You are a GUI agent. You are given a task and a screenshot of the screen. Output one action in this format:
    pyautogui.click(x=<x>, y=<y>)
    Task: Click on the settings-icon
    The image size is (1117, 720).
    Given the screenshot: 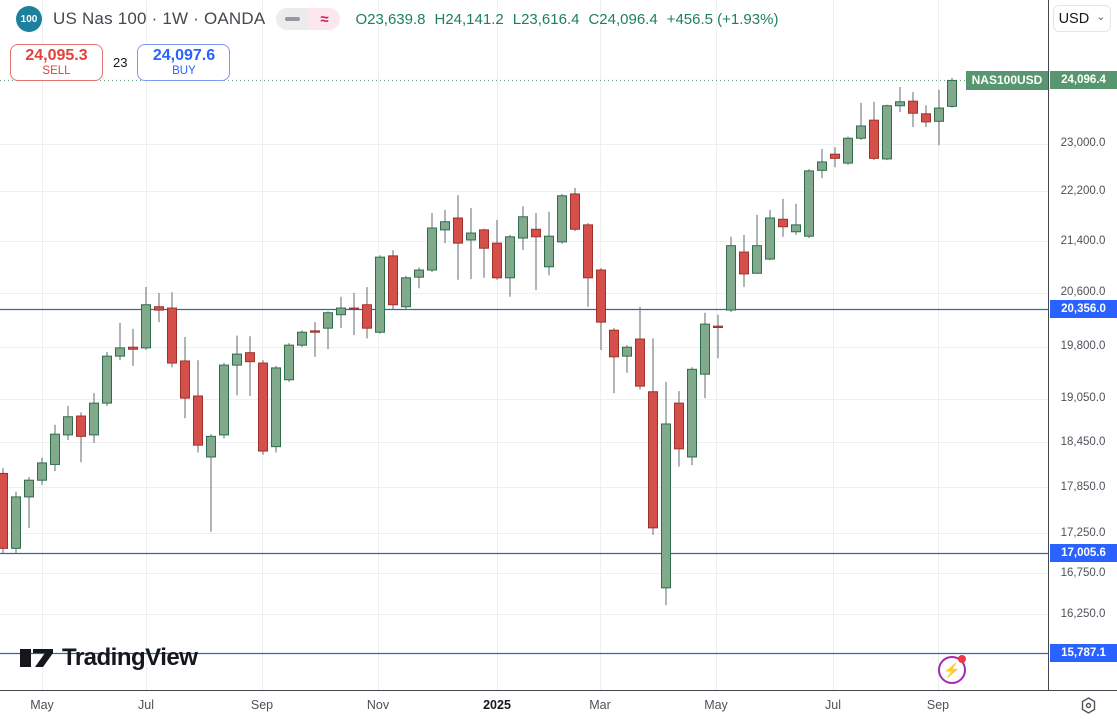 What is the action you would take?
    pyautogui.click(x=1088, y=705)
    